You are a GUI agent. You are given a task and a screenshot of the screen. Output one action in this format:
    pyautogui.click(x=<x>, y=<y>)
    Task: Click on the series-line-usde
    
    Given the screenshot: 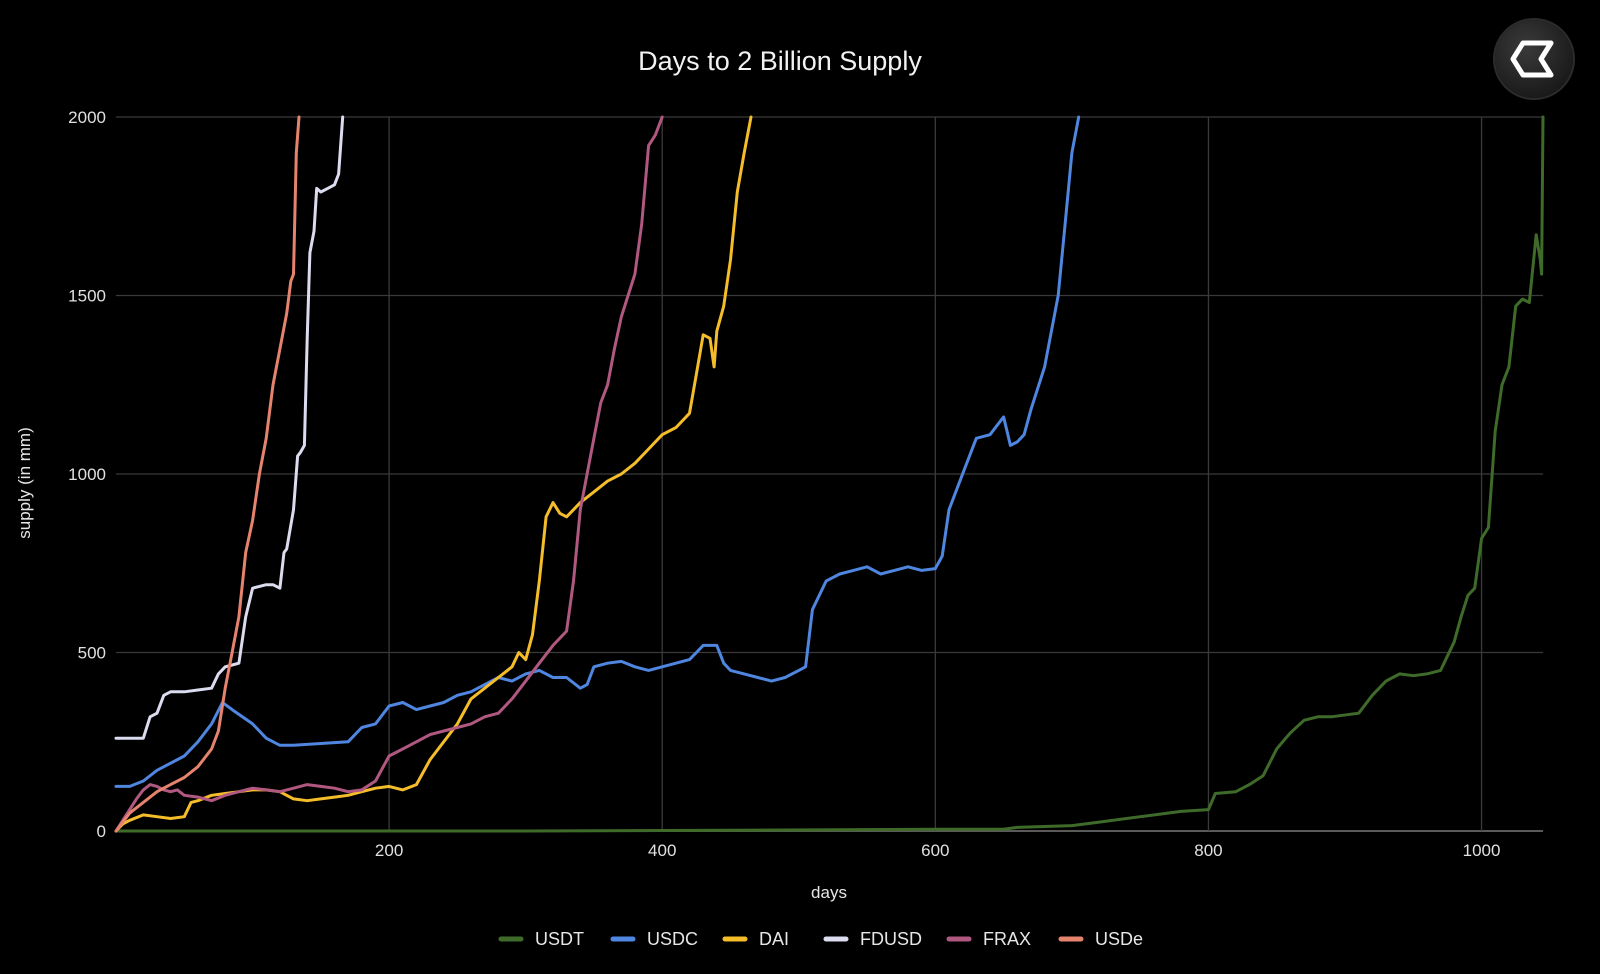 What is the action you would take?
    pyautogui.click(x=207, y=474)
    